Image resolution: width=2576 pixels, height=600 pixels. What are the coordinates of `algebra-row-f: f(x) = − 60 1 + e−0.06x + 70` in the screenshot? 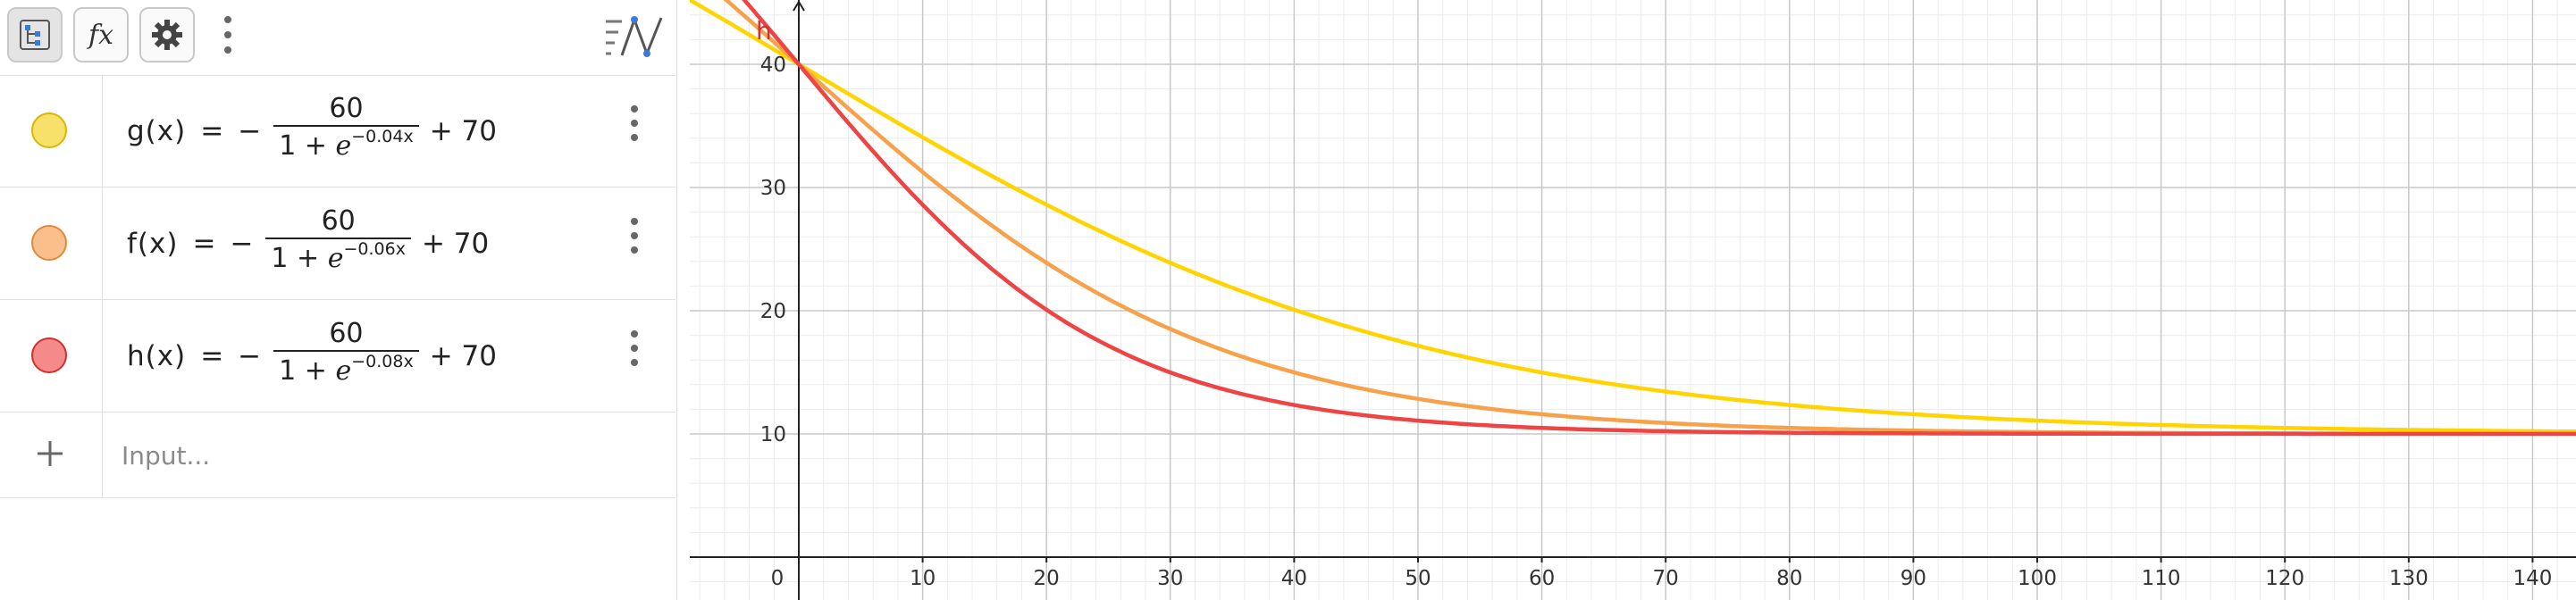 It's located at (337, 244).